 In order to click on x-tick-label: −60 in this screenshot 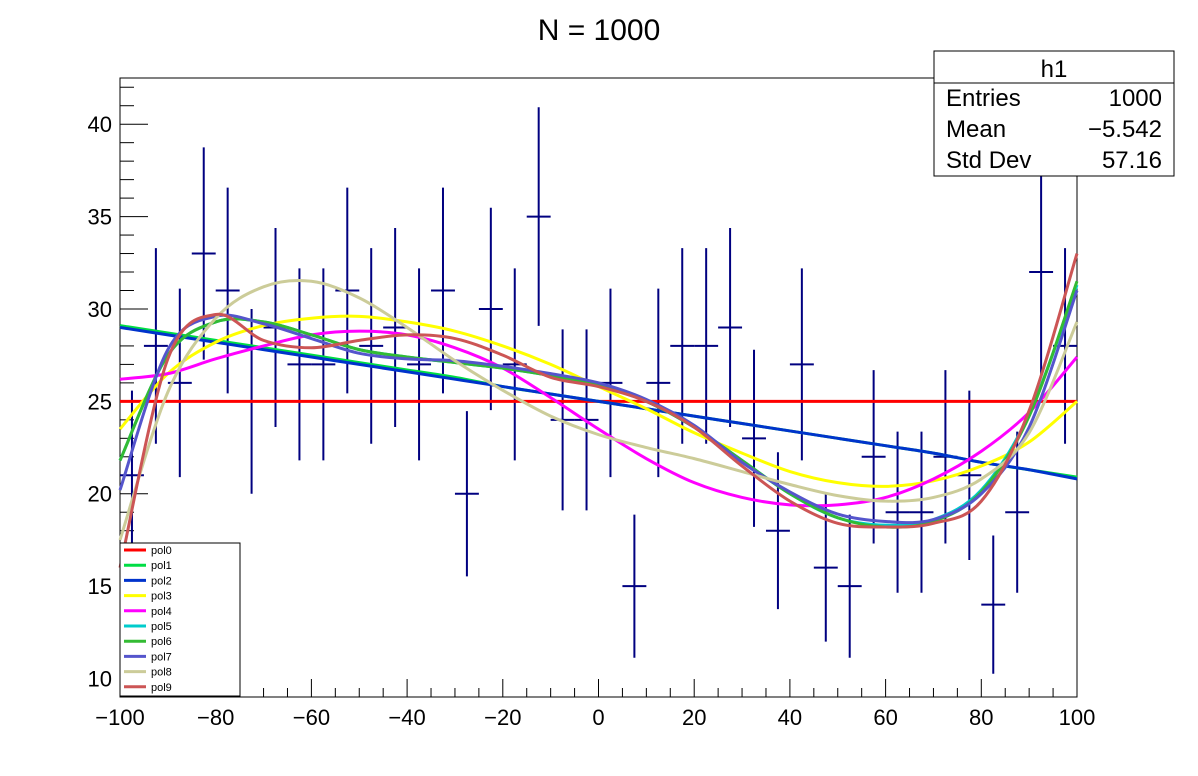, I will do `click(311, 717)`.